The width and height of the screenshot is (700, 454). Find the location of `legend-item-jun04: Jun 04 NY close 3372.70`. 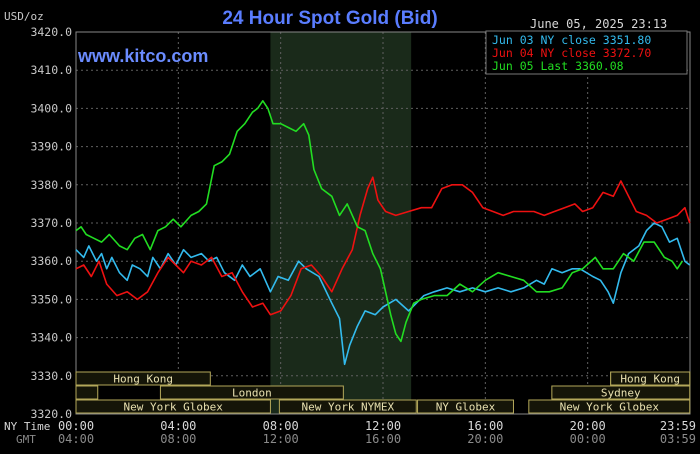

legend-item-jun04: Jun 04 NY close 3372.70 is located at coordinates (571, 53).